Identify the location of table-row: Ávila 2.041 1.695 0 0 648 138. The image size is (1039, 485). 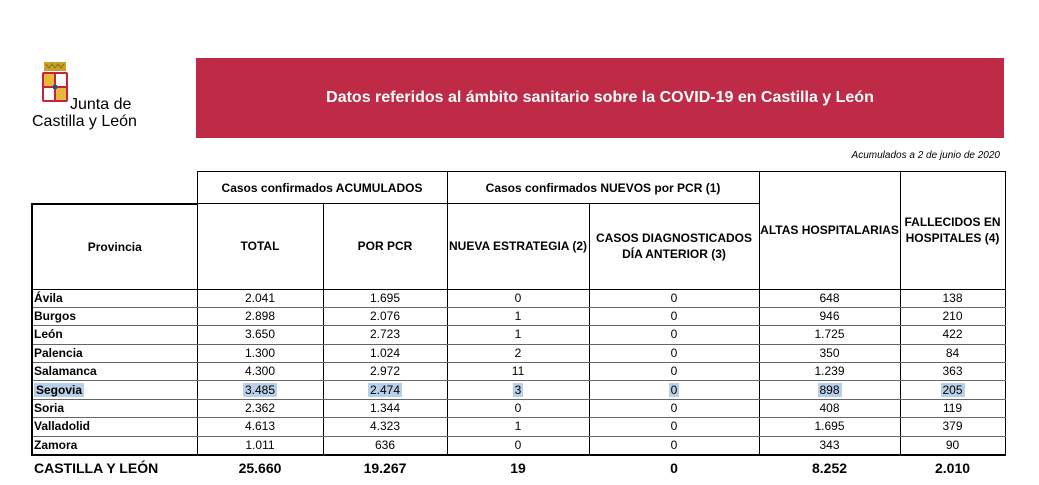
(518, 298).